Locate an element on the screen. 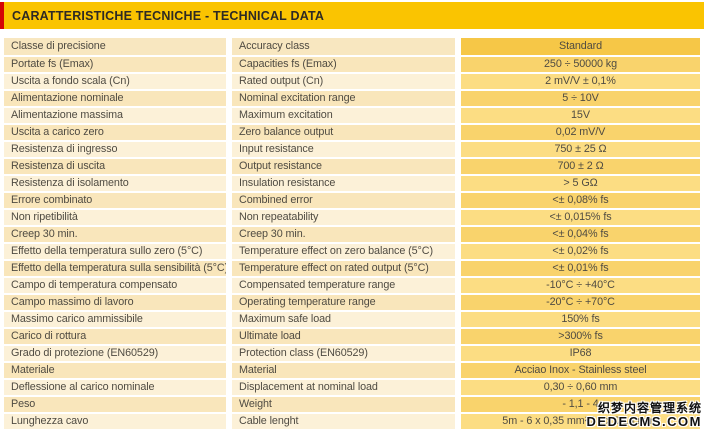  row-label-italian: Carico di rottura is located at coordinates (115, 337).